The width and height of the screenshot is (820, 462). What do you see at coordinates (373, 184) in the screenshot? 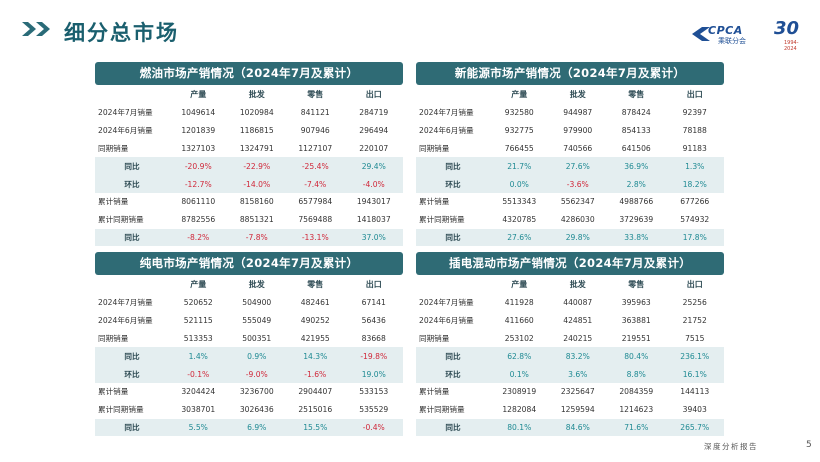
I see `table-cell: -4.0%` at bounding box center [373, 184].